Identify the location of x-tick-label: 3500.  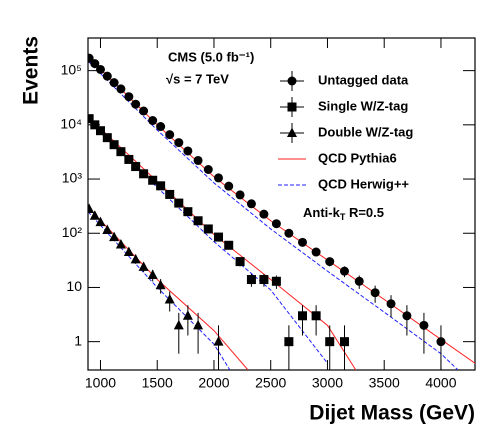
(384, 383).